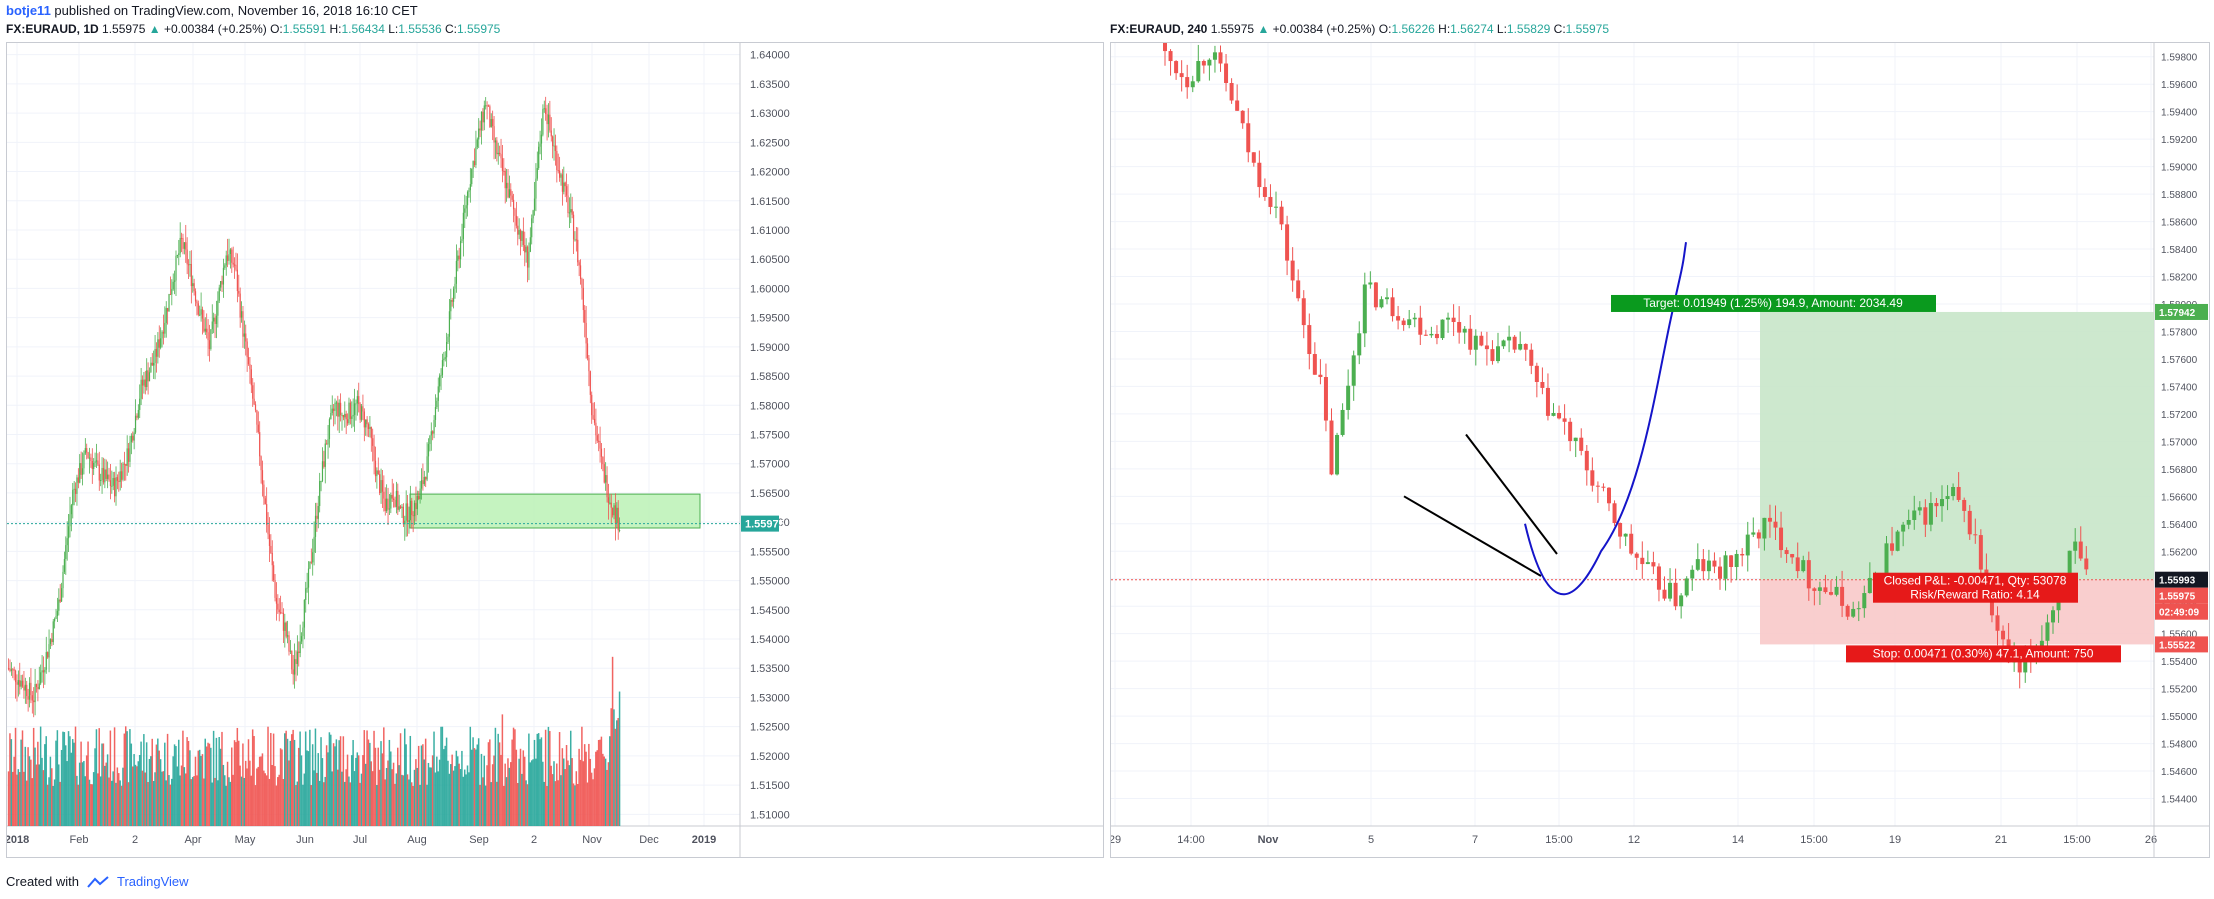 This screenshot has height=899, width=2214. I want to click on x-tick-label: Dec, so click(649, 840).